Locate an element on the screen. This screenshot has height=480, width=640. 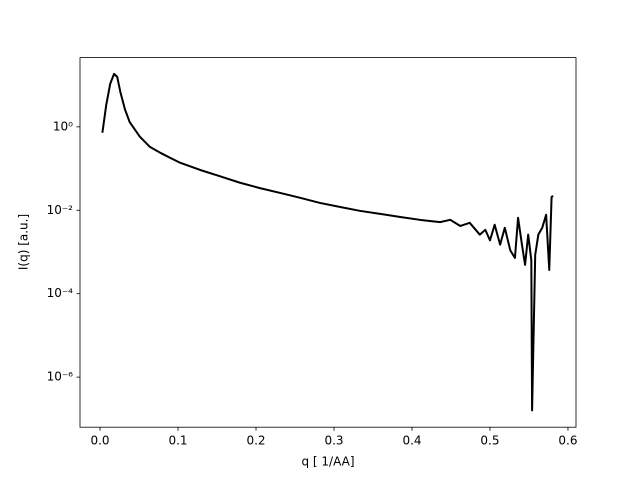
x-tick-label: 0.1 is located at coordinates (177, 441).